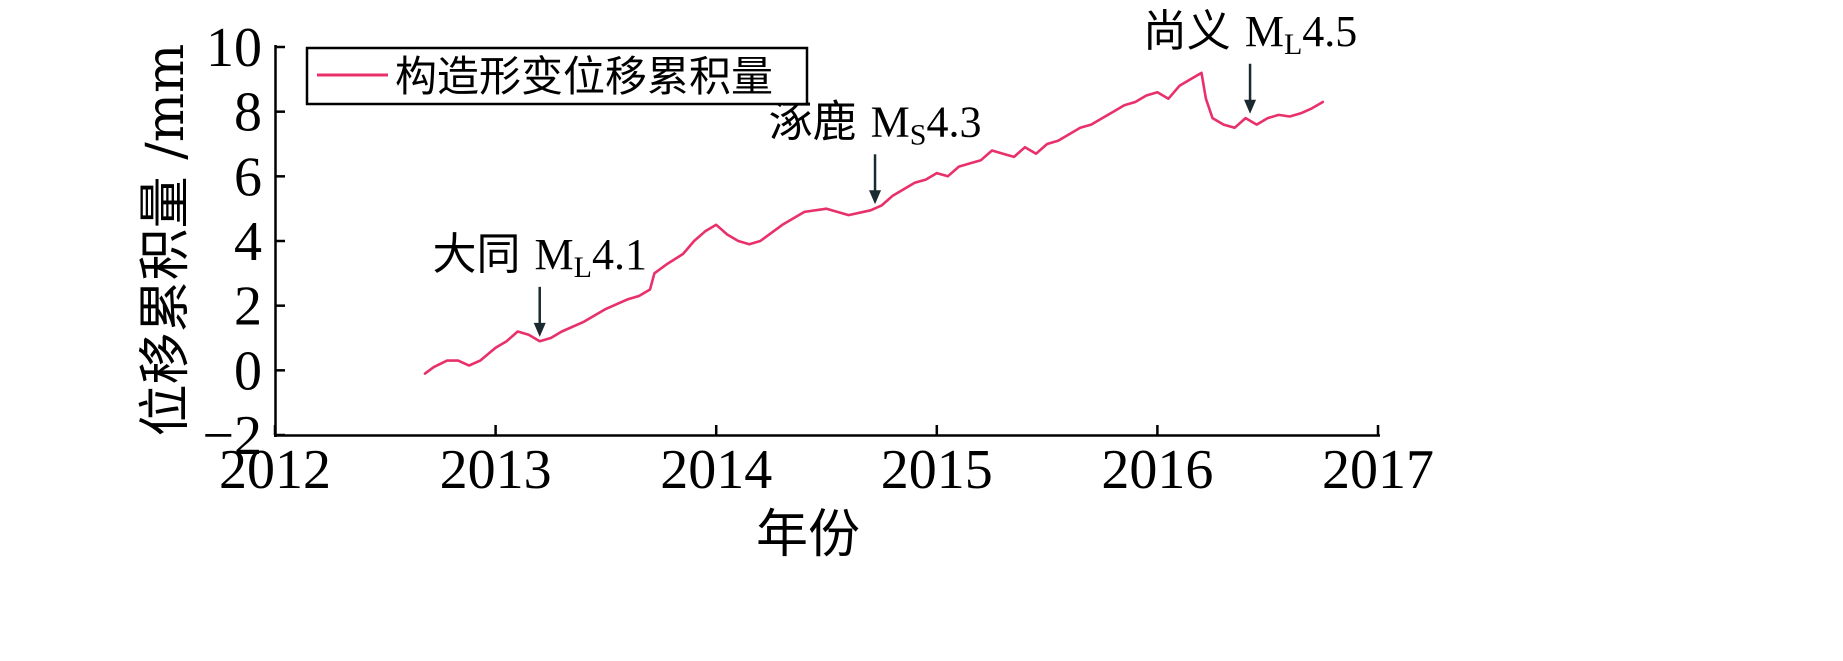  I want to click on annotation-2: 尚义 ML4.5, so click(1250, 60).